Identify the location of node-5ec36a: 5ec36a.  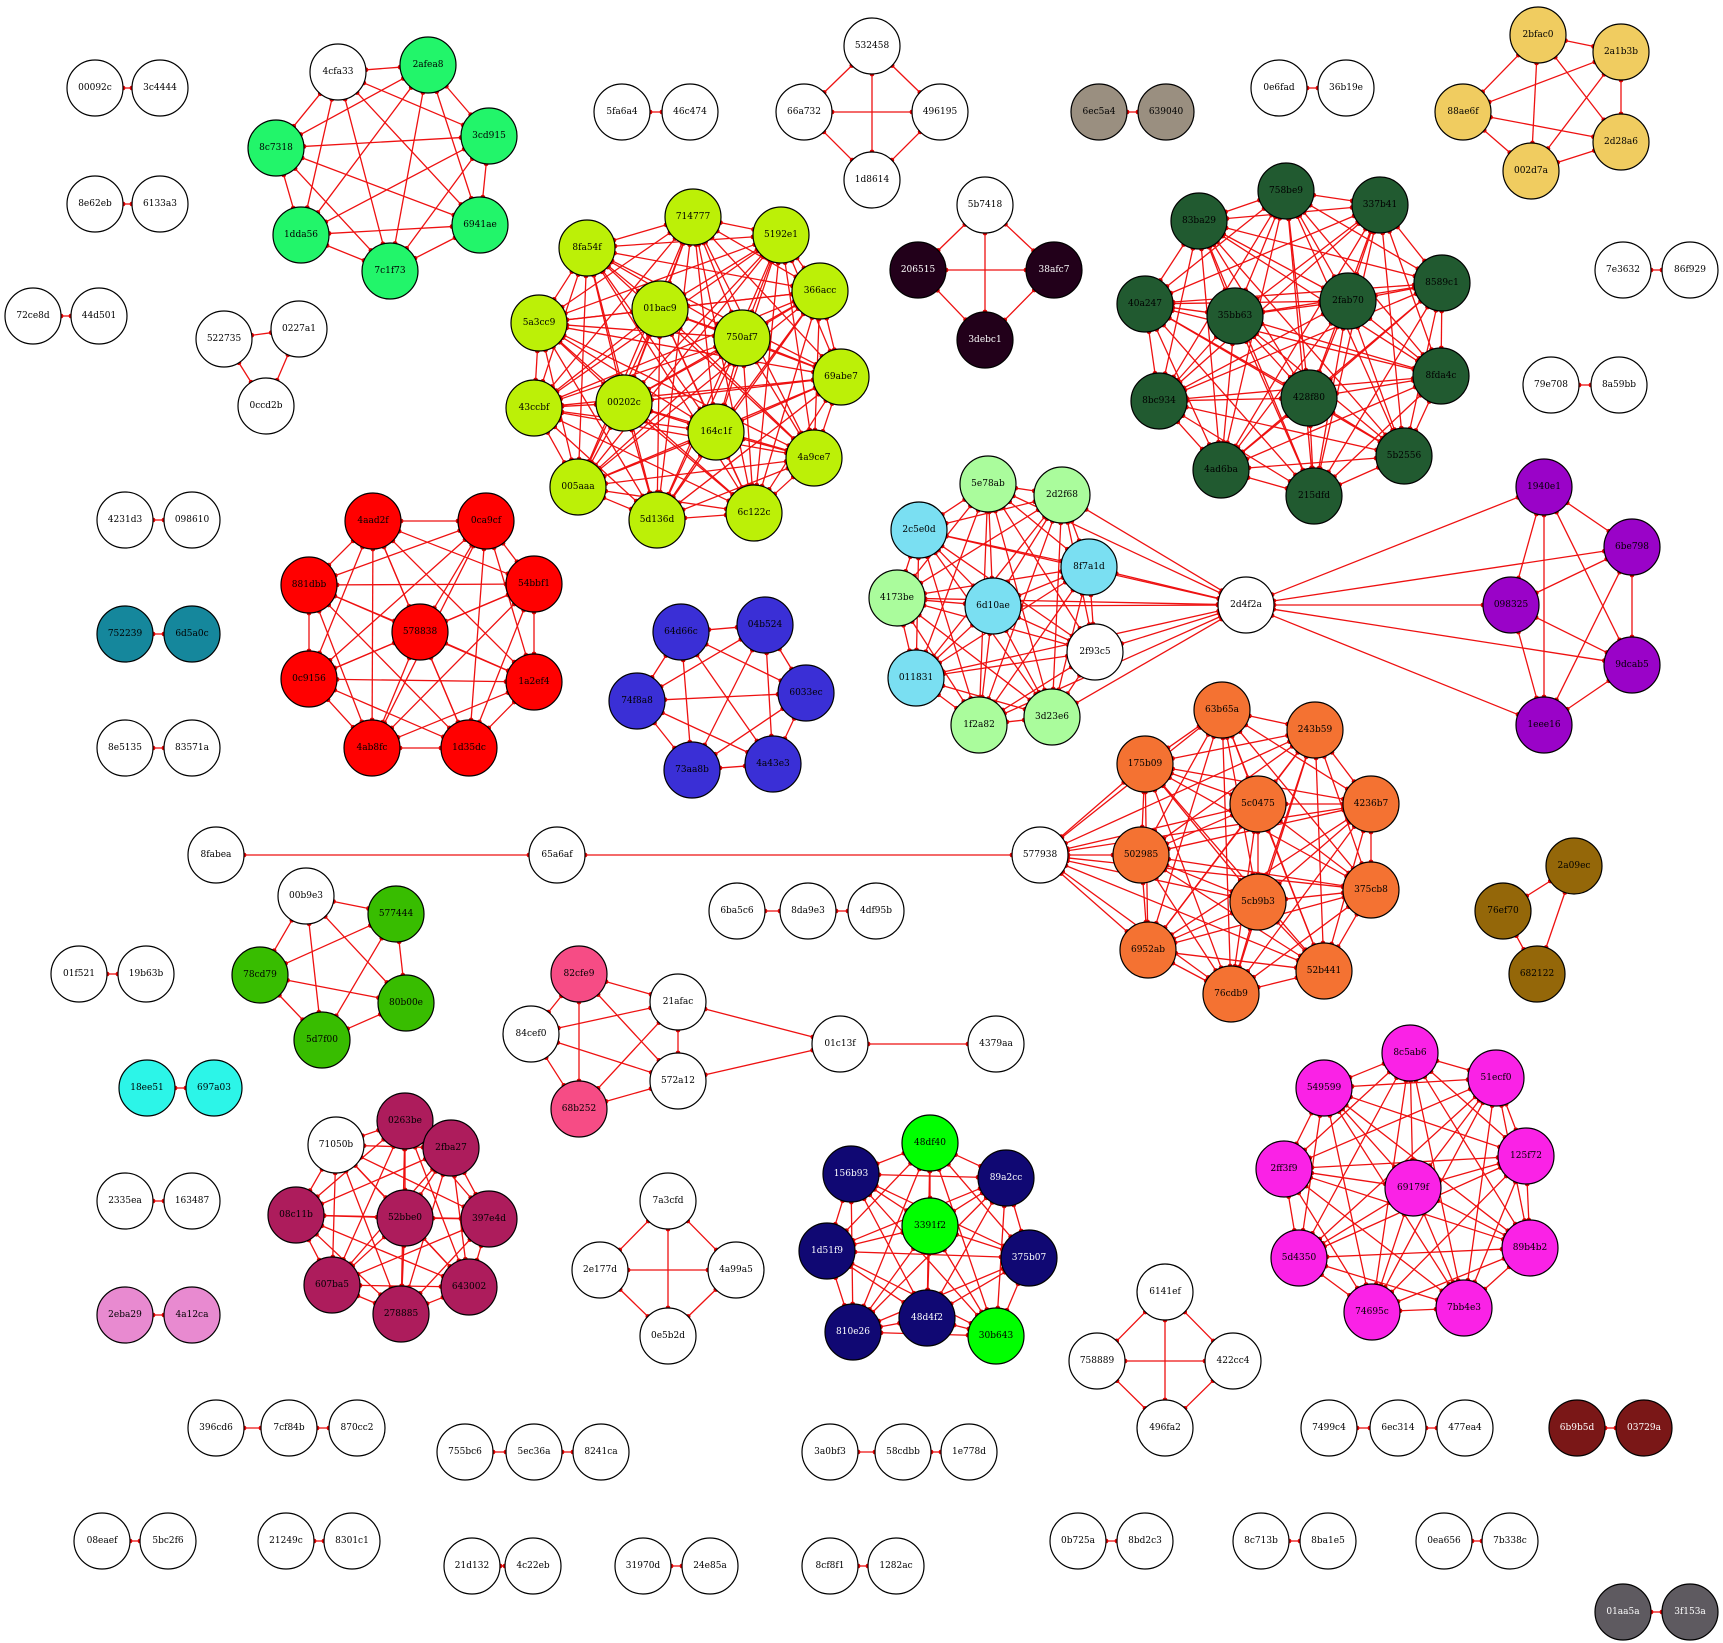
(534, 1452).